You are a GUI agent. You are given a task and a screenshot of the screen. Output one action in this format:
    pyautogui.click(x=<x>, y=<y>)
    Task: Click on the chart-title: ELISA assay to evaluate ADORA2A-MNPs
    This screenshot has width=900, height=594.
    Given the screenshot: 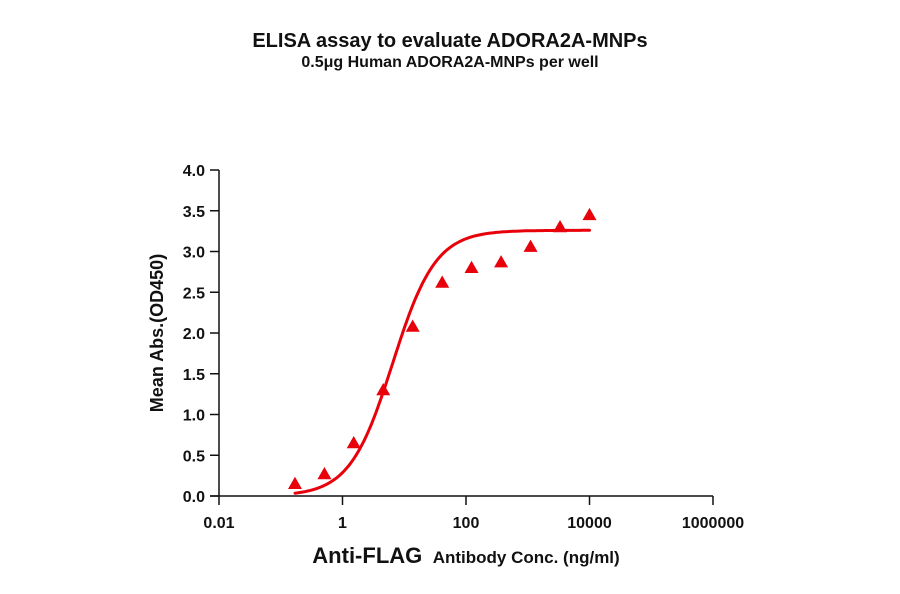 What is the action you would take?
    pyautogui.click(x=450, y=41)
    